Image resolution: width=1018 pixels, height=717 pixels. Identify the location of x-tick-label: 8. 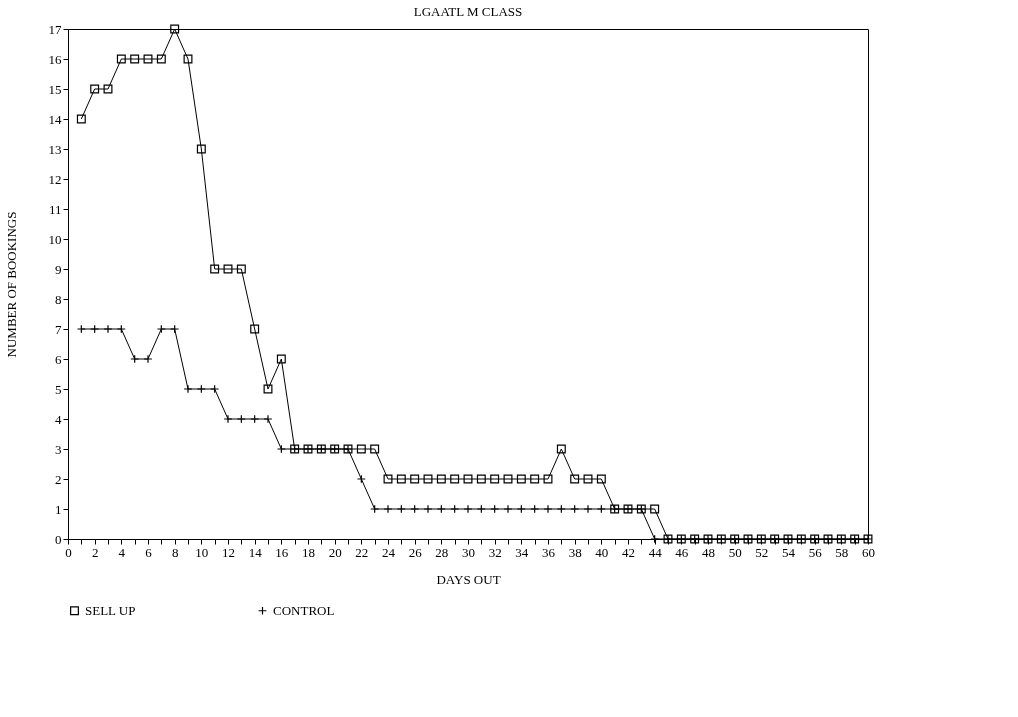
(175, 552).